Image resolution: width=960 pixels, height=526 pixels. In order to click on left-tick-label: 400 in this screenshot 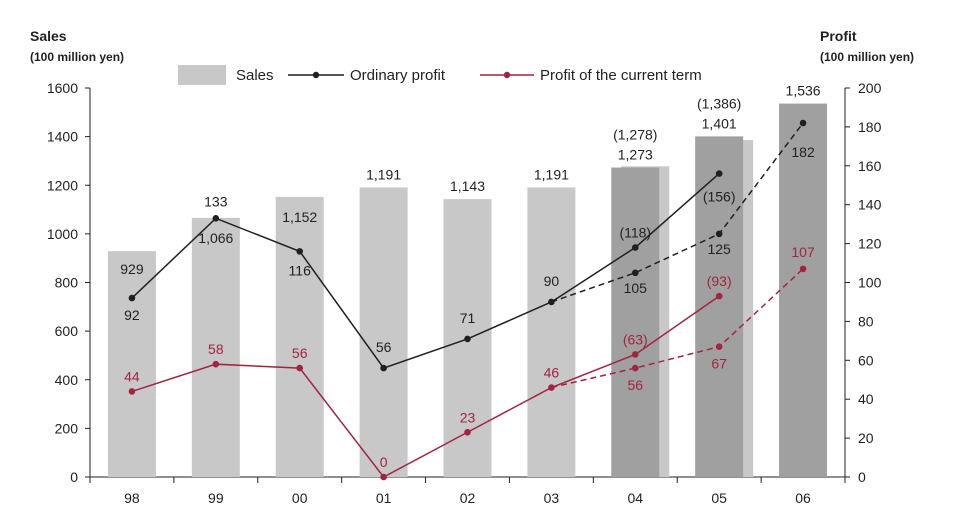, I will do `click(67, 380)`.